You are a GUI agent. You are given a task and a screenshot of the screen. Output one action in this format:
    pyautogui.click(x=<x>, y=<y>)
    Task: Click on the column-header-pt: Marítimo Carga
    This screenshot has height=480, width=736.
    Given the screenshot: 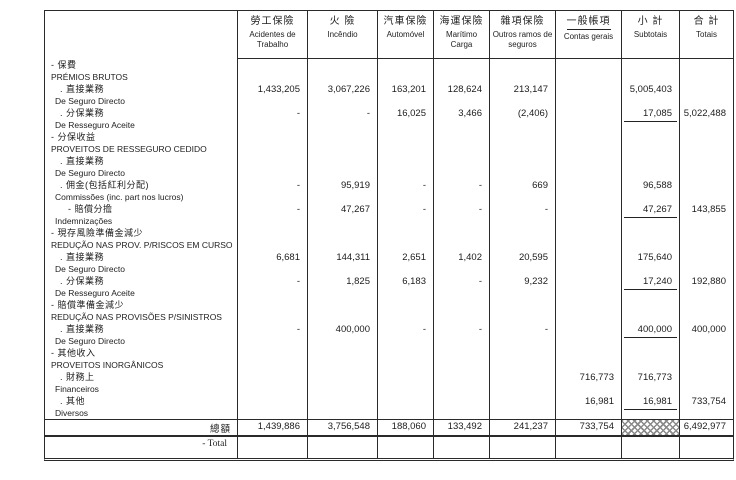 What is the action you would take?
    pyautogui.click(x=461, y=39)
    